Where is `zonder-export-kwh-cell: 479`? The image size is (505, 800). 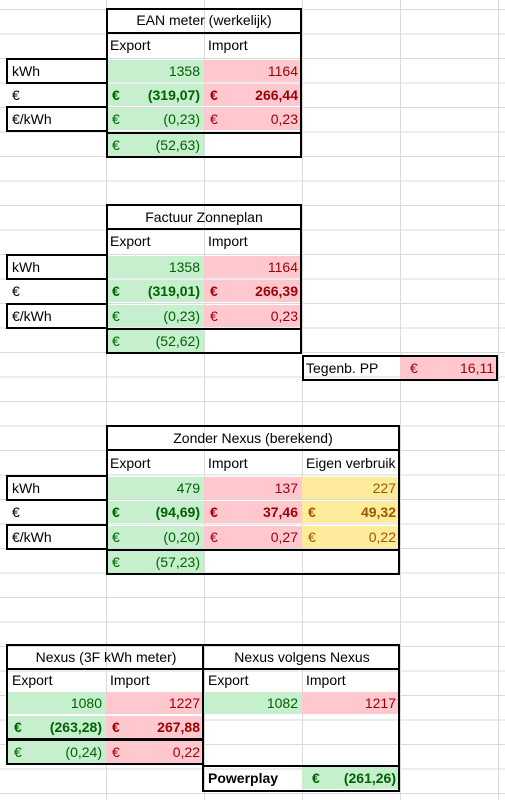
zonder-export-kwh-cell: 479 is located at coordinates (155, 488).